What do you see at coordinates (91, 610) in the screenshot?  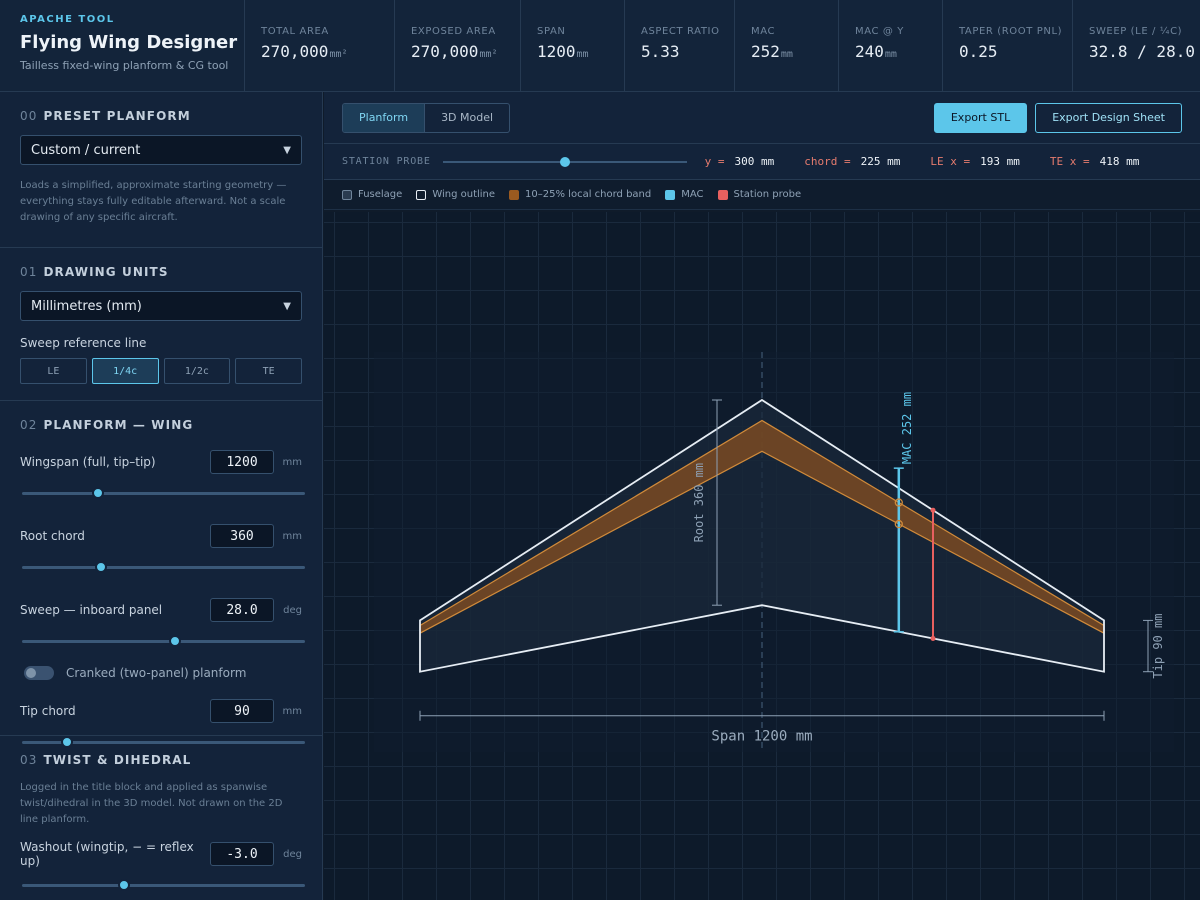 I see `sweep-label: Sweep — inboard panel` at bounding box center [91, 610].